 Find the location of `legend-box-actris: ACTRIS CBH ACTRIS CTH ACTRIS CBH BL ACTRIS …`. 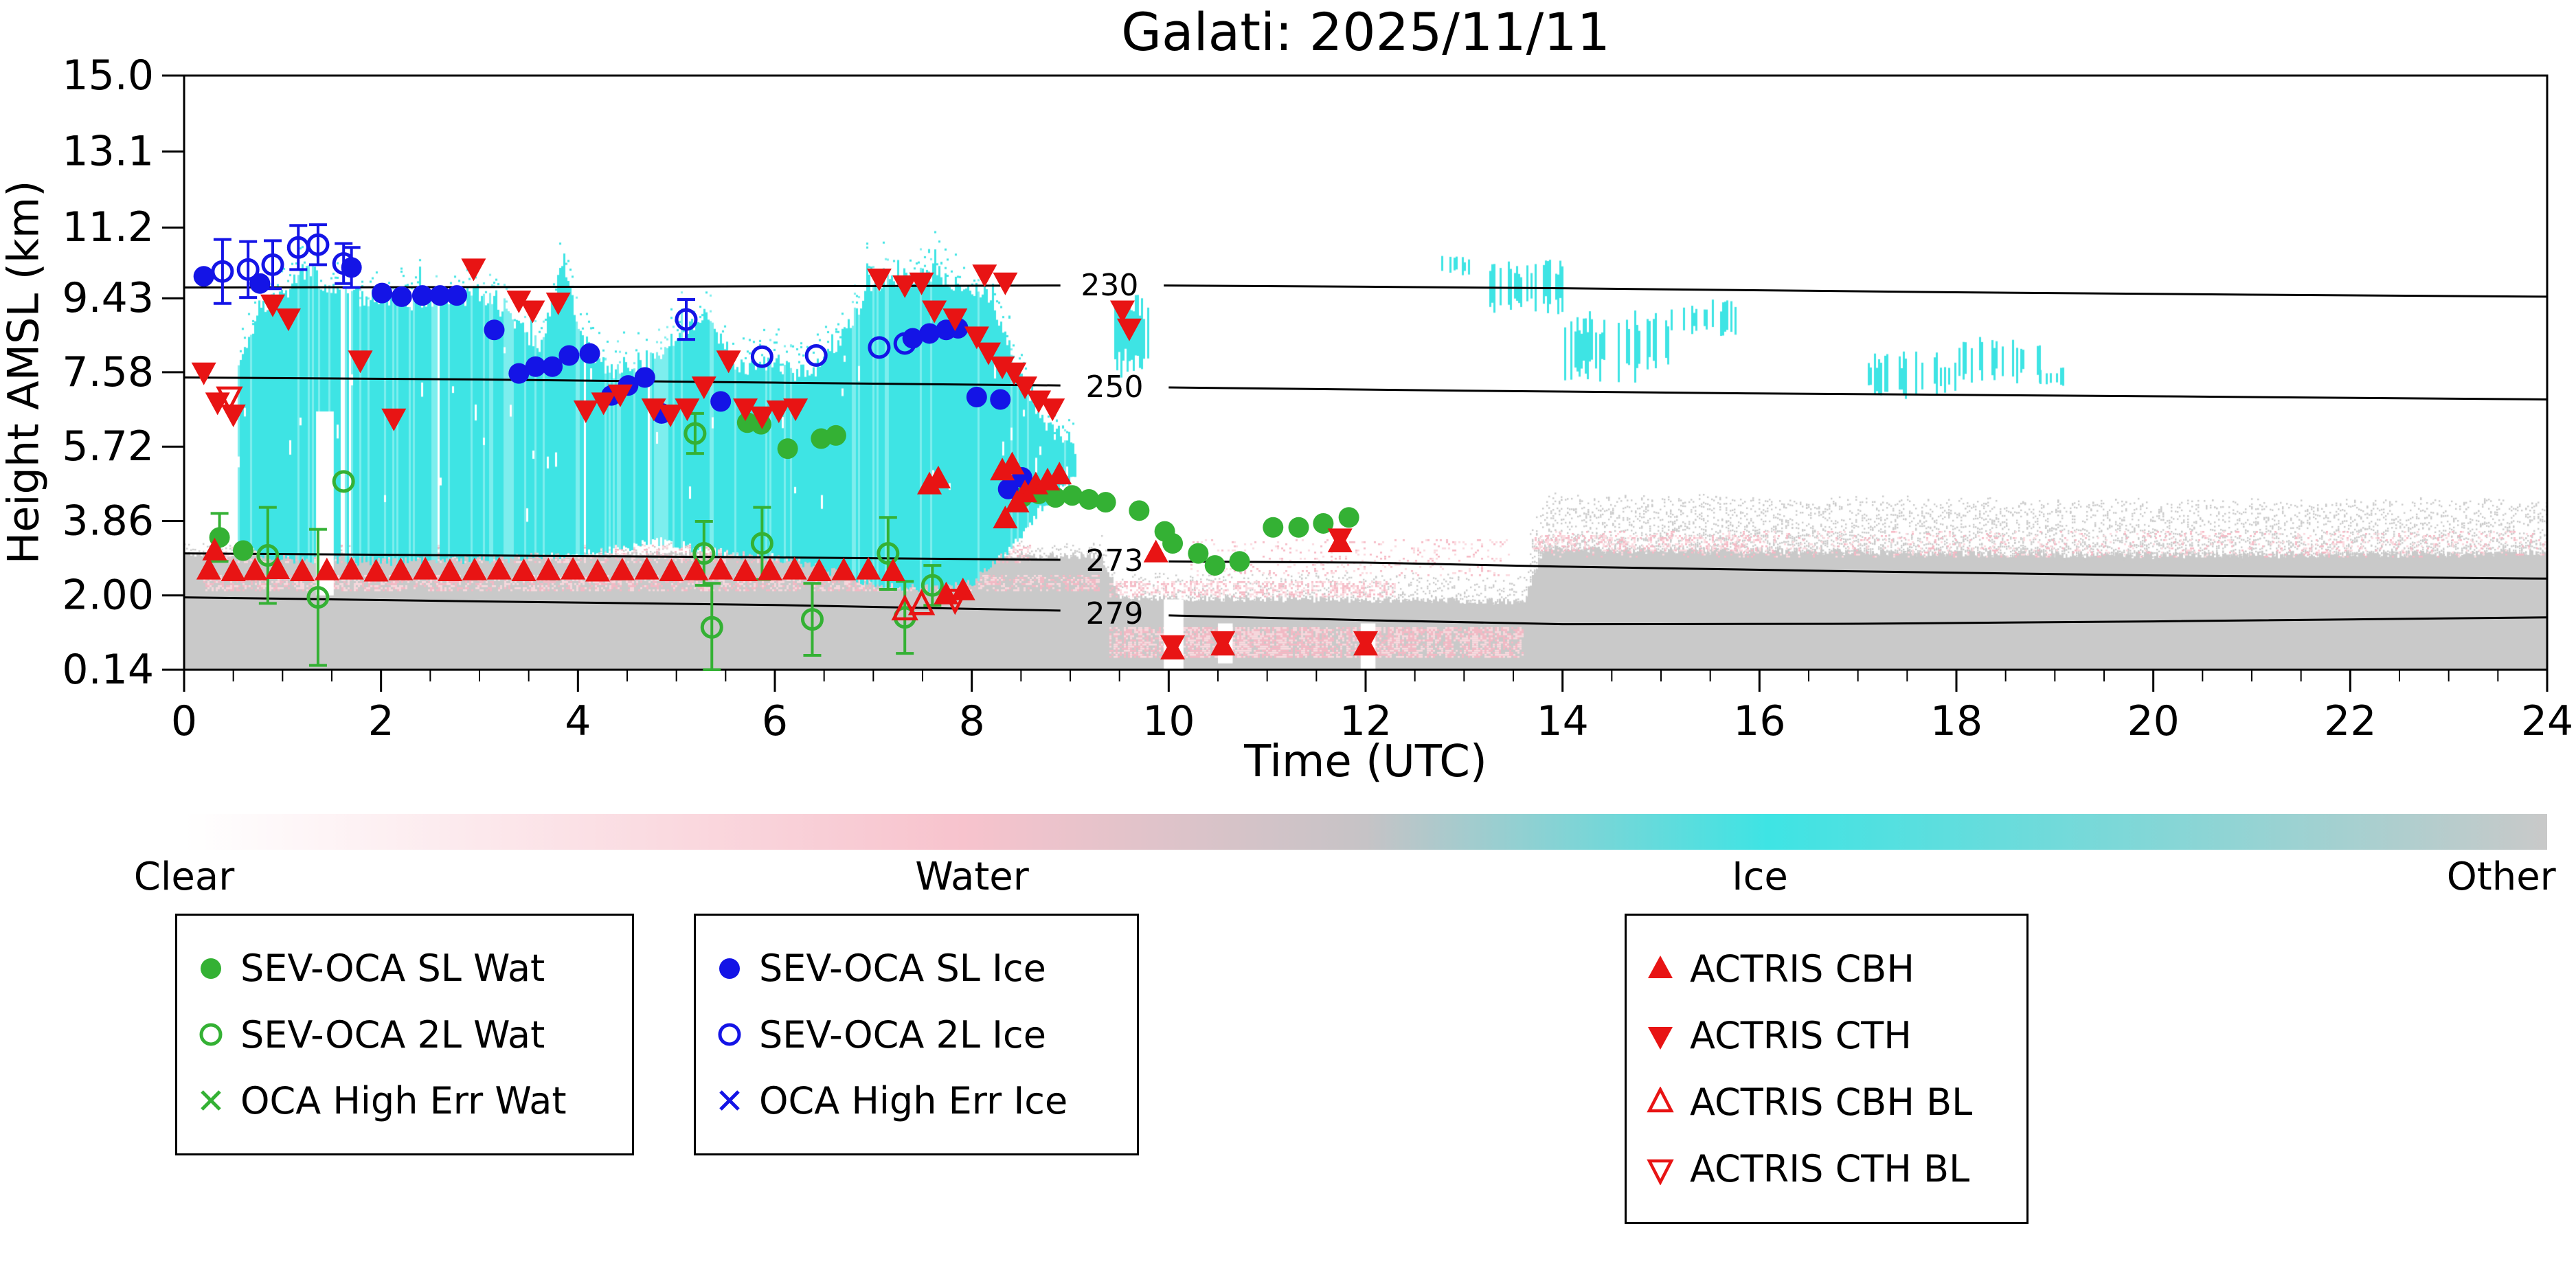

legend-box-actris: ACTRIS CBH ACTRIS CTH ACTRIS CBH BL ACTRIS … is located at coordinates (1827, 1069).